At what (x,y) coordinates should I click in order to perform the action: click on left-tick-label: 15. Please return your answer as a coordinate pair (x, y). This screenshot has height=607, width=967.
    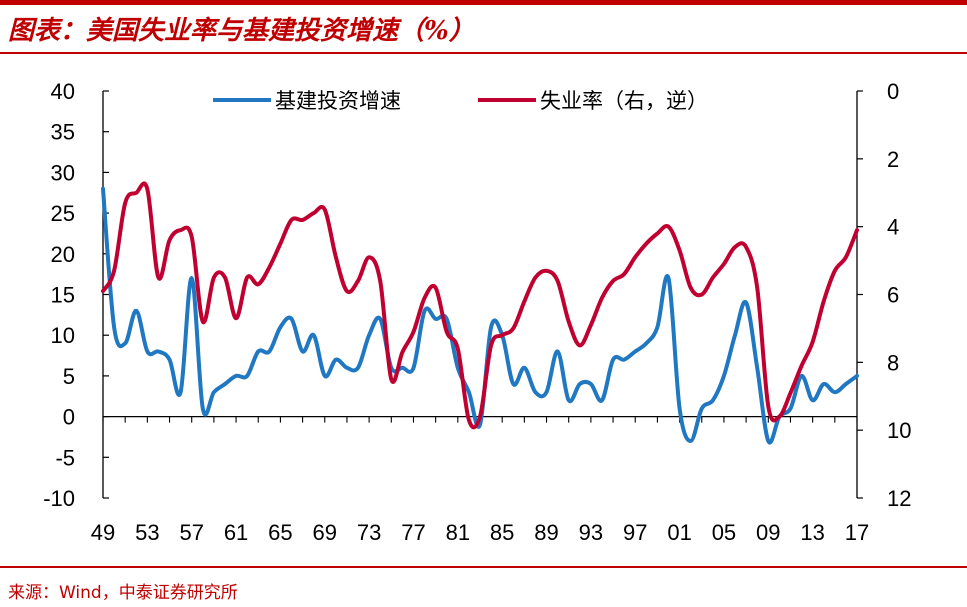
    Looking at the image, I should click on (63, 295).